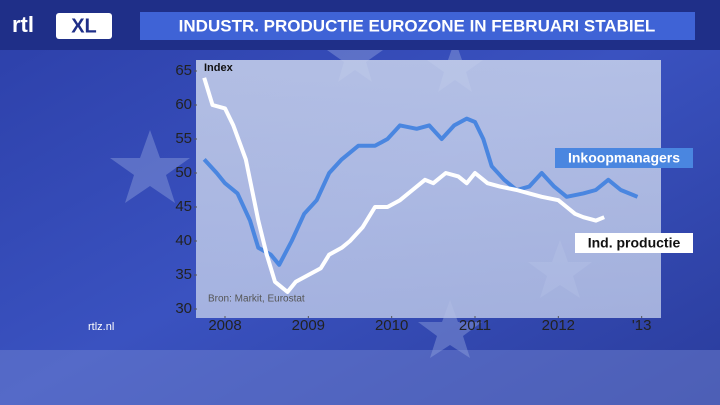 Image resolution: width=720 pixels, height=405 pixels. I want to click on x-tick-label: '13, so click(642, 325).